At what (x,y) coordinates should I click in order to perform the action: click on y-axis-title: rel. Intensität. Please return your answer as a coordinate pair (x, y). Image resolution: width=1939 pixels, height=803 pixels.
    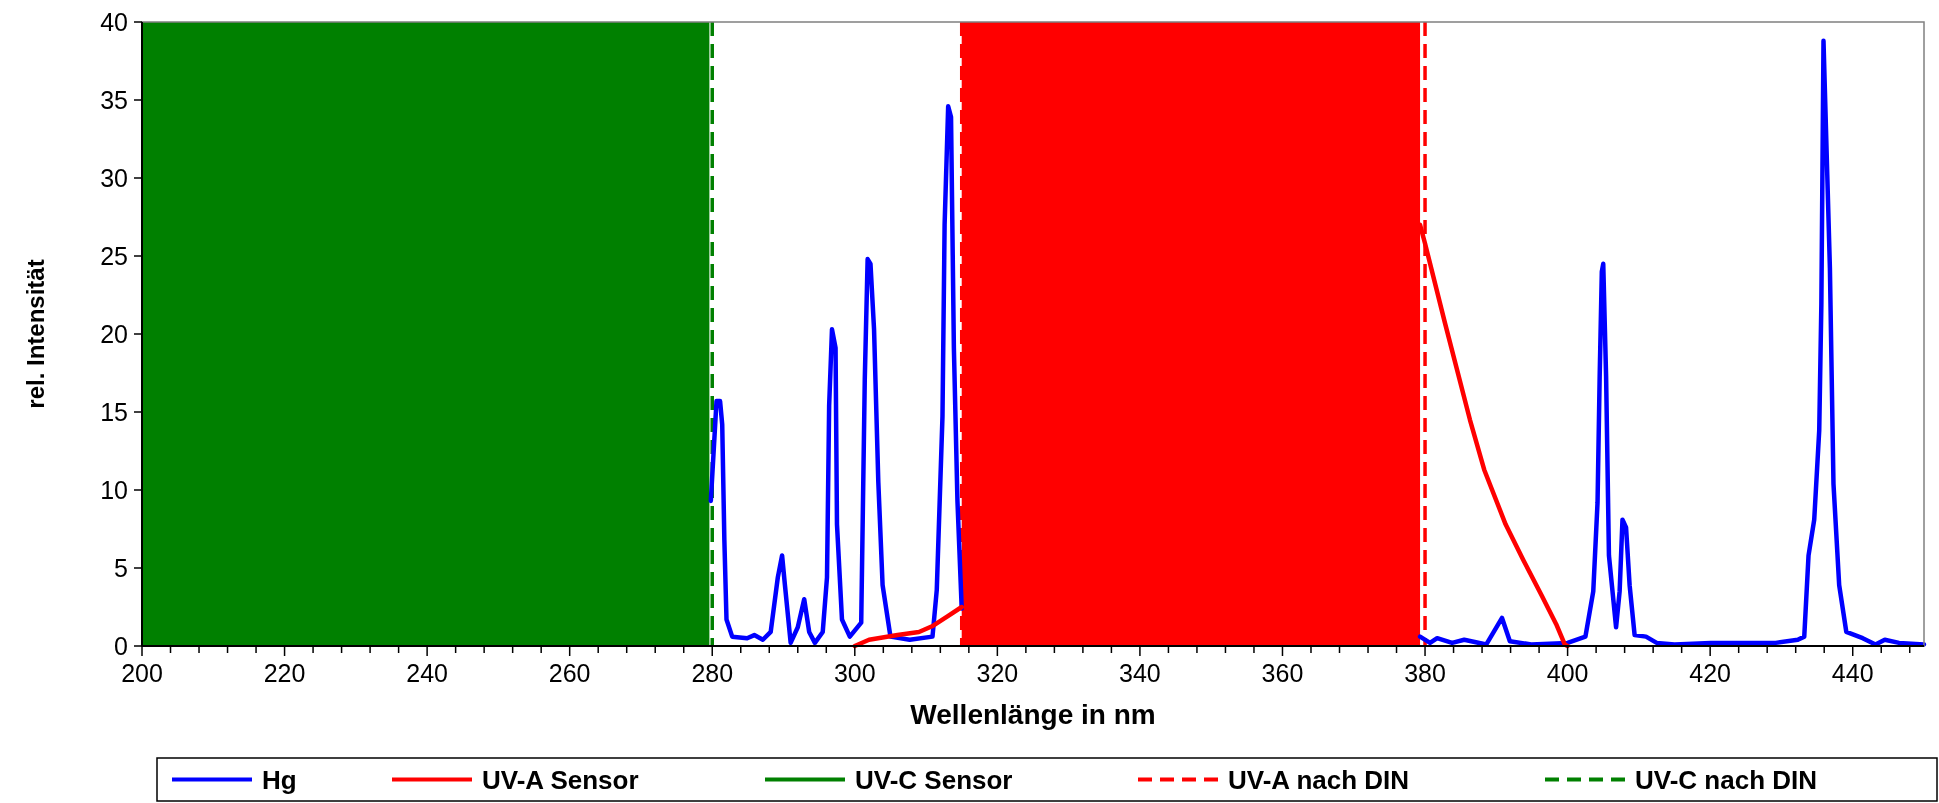
    Looking at the image, I should click on (35, 334).